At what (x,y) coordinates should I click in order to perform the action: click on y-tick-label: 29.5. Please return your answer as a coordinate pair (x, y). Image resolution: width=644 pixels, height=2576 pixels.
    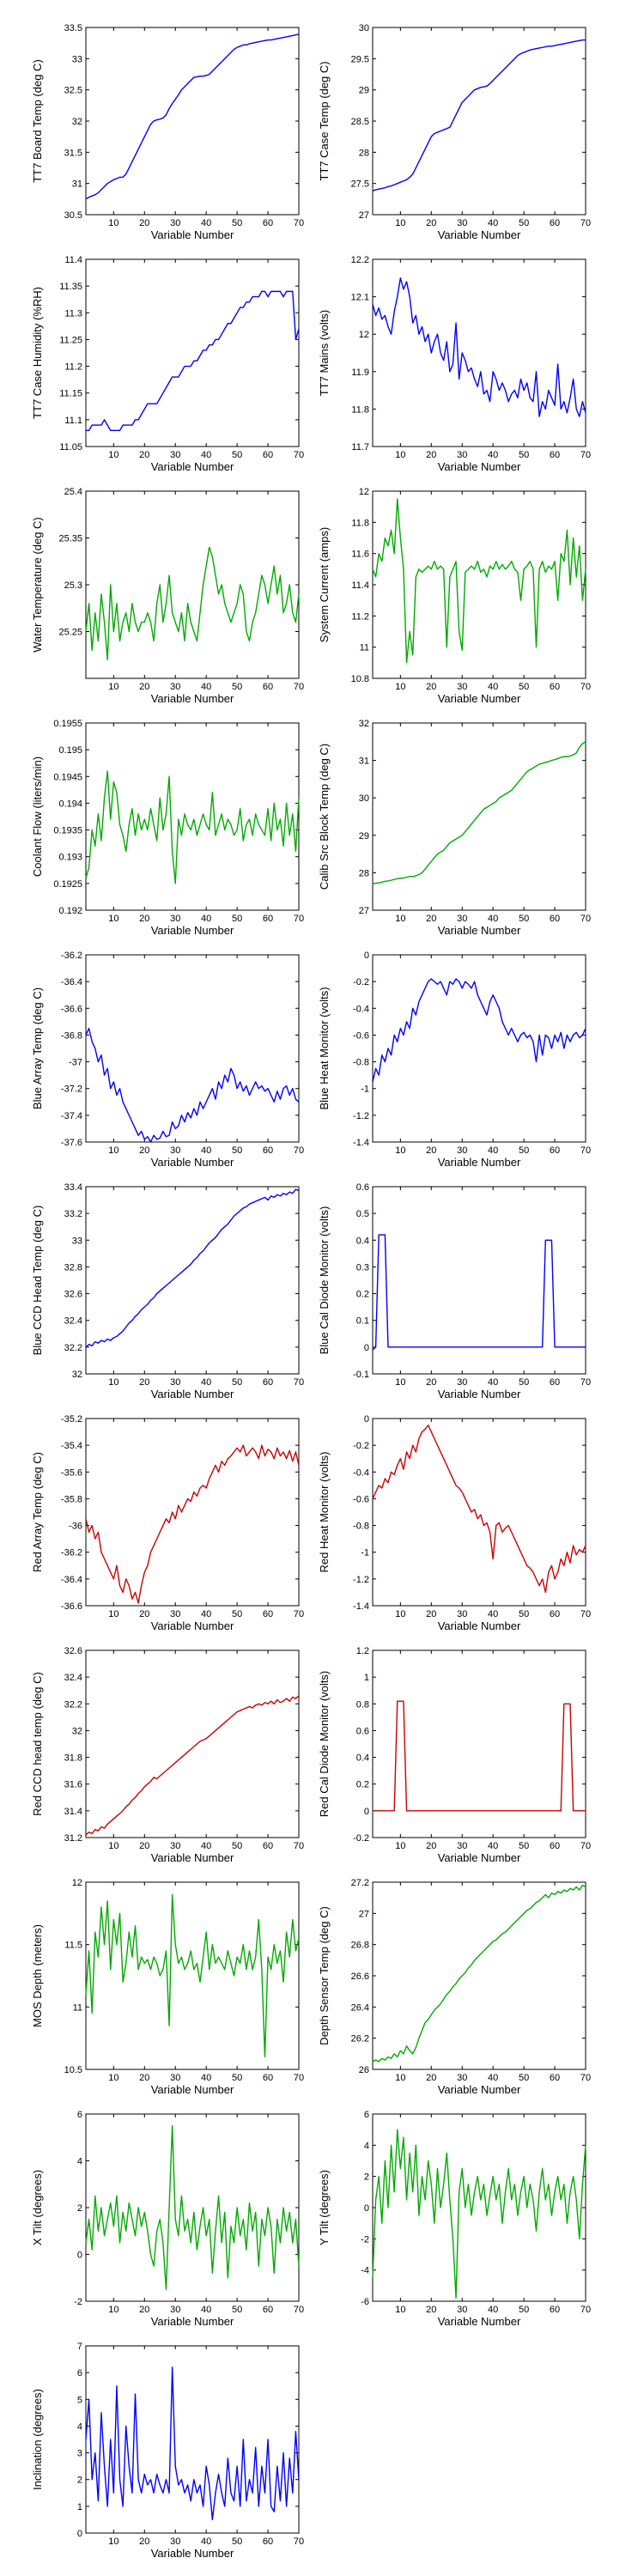
    Looking at the image, I should click on (360, 59).